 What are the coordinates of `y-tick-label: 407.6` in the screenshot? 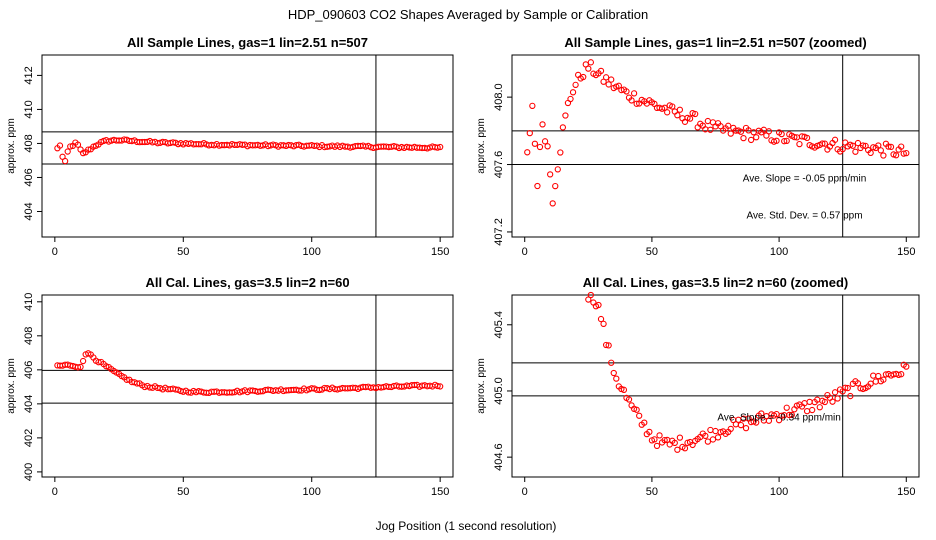 It's located at (499, 165).